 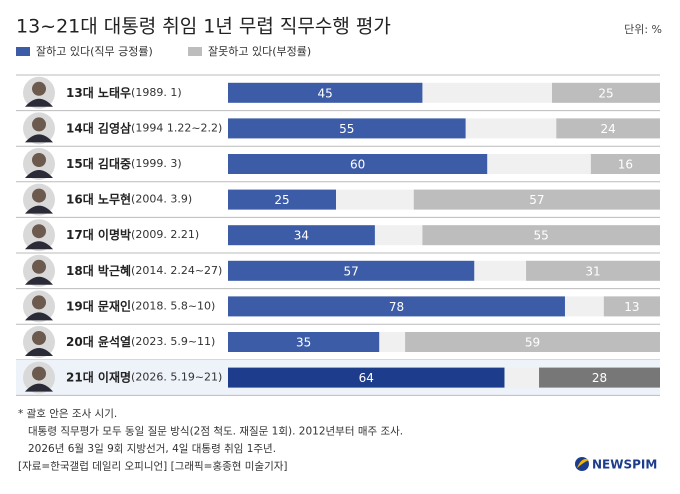 I want to click on row-label: 14대 김영삼(1994 1.22~2.2), so click(x=144, y=127).